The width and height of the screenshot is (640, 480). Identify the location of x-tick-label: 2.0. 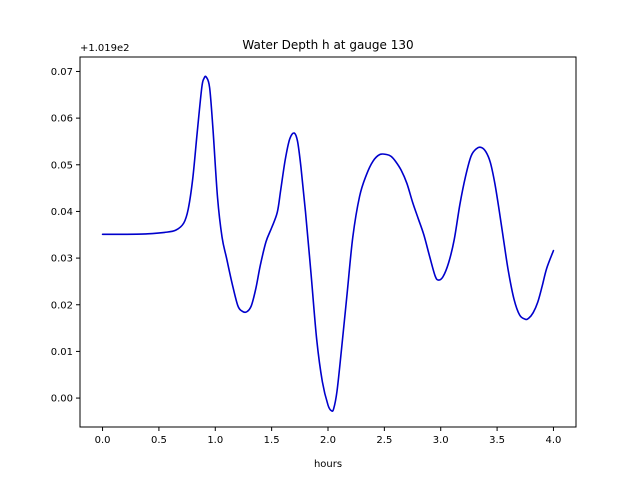
(328, 440).